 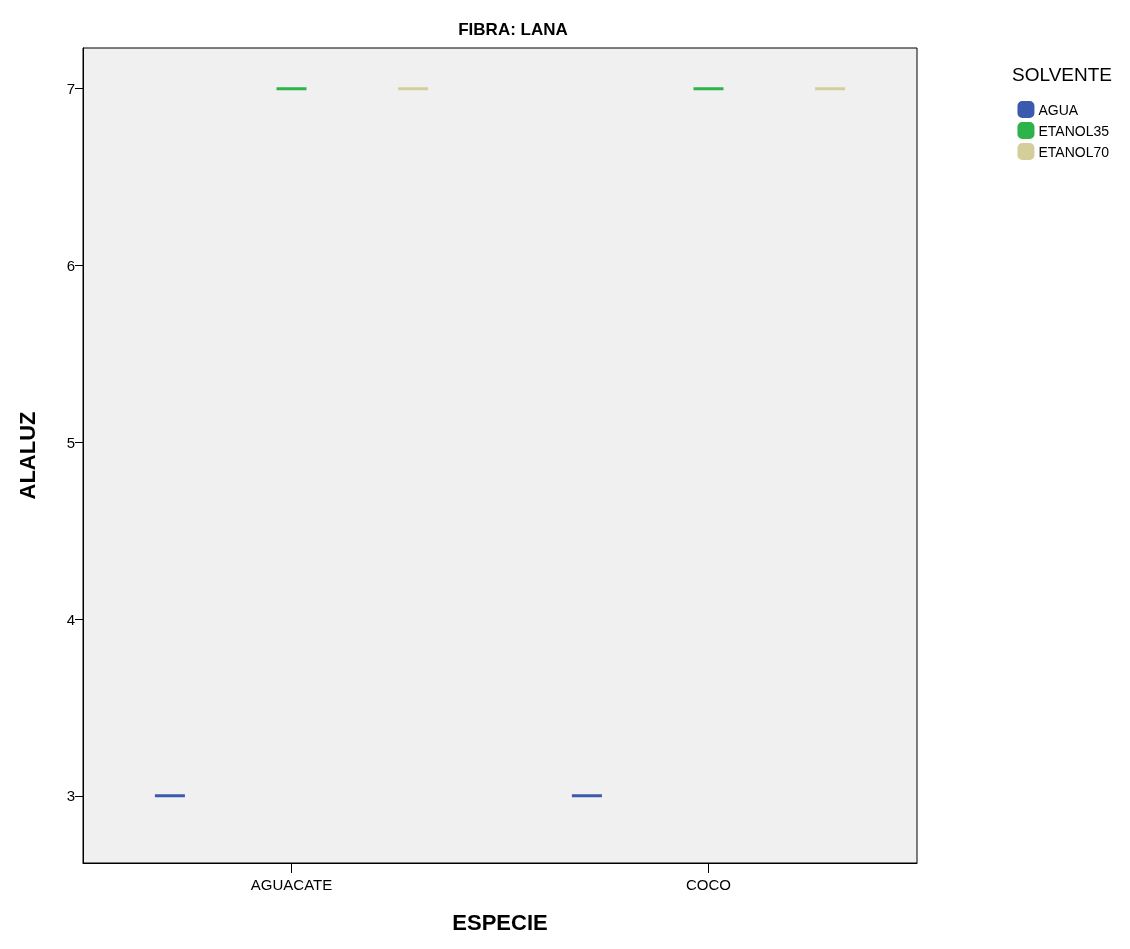 I want to click on chart-title: FIBRA: LANA, so click(x=513, y=29).